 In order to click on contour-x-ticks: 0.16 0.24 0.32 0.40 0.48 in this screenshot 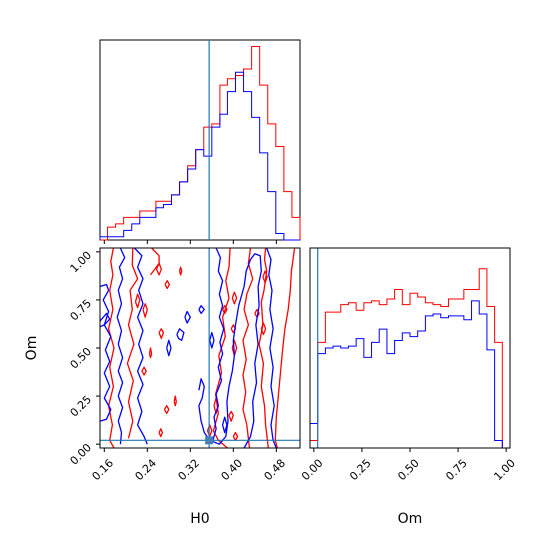, I will do `click(189, 466)`.